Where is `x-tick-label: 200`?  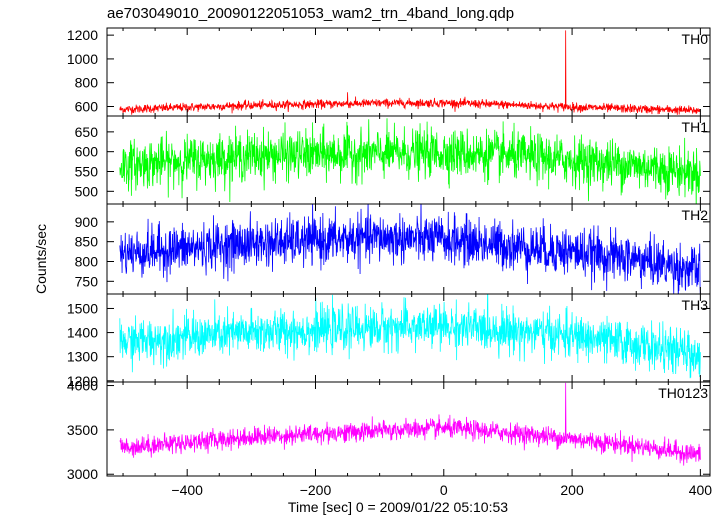 x-tick-label: 200 is located at coordinates (572, 490).